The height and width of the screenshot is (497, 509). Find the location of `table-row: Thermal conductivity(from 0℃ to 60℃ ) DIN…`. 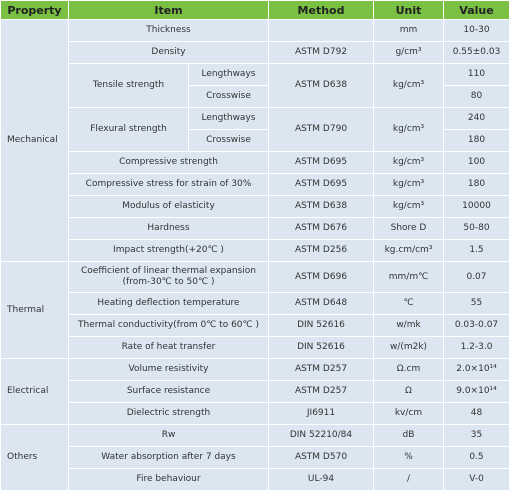

table-row: Thermal conductivity(from 0℃ to 60℃ ) DIN… is located at coordinates (255, 325).